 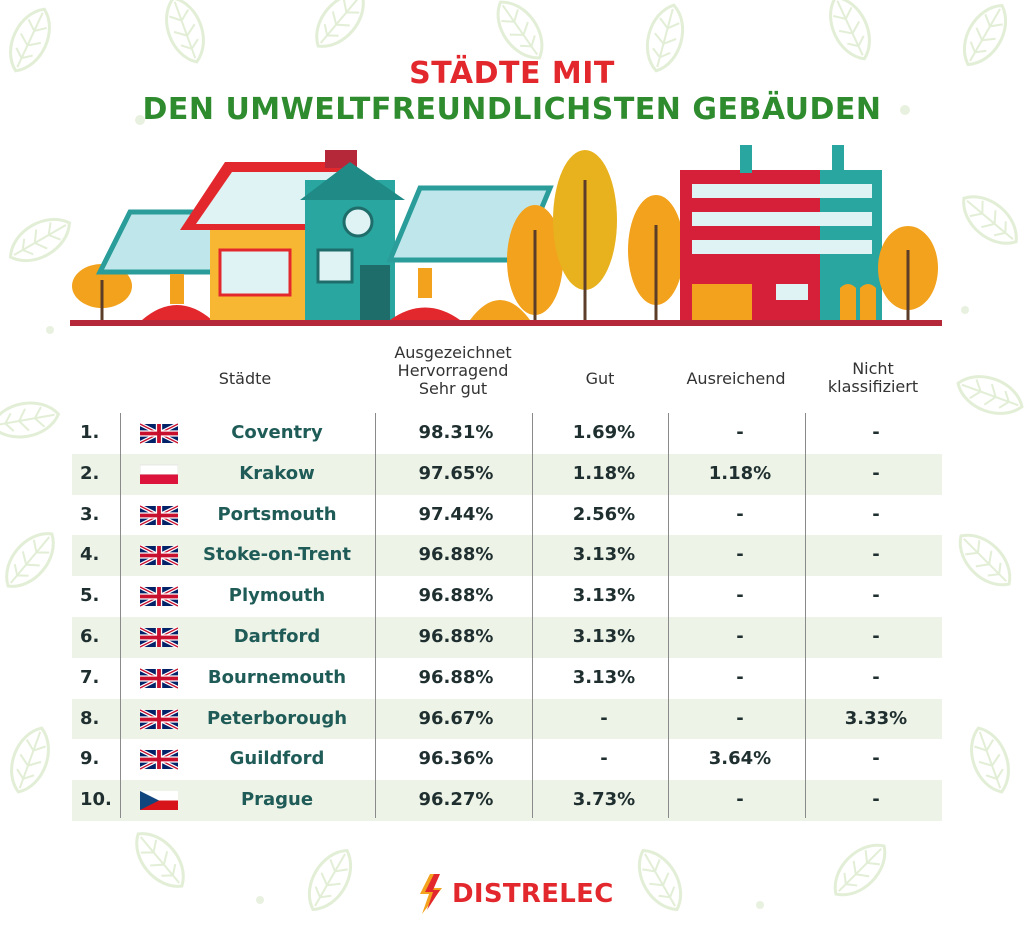 What do you see at coordinates (90, 759) in the screenshot?
I see `rank: 9.` at bounding box center [90, 759].